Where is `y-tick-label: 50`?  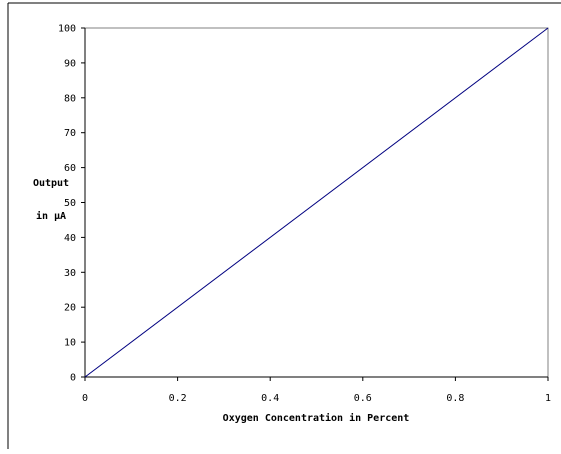
y-tick-label: 50 is located at coordinates (70, 203).